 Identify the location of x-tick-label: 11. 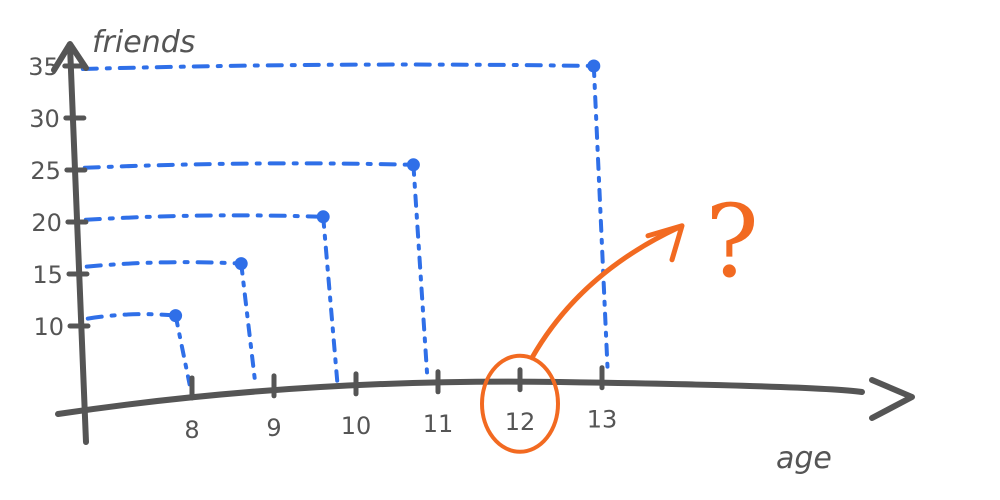
(438, 424).